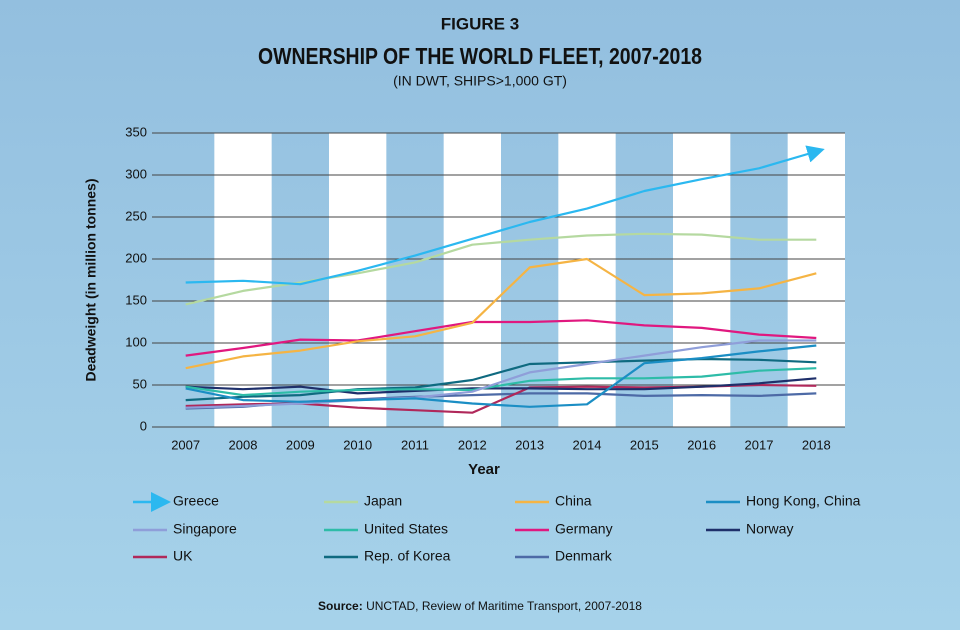 The width and height of the screenshot is (960, 630). Describe the element at coordinates (529, 444) in the screenshot. I see `x-tick-label: 2013` at that location.